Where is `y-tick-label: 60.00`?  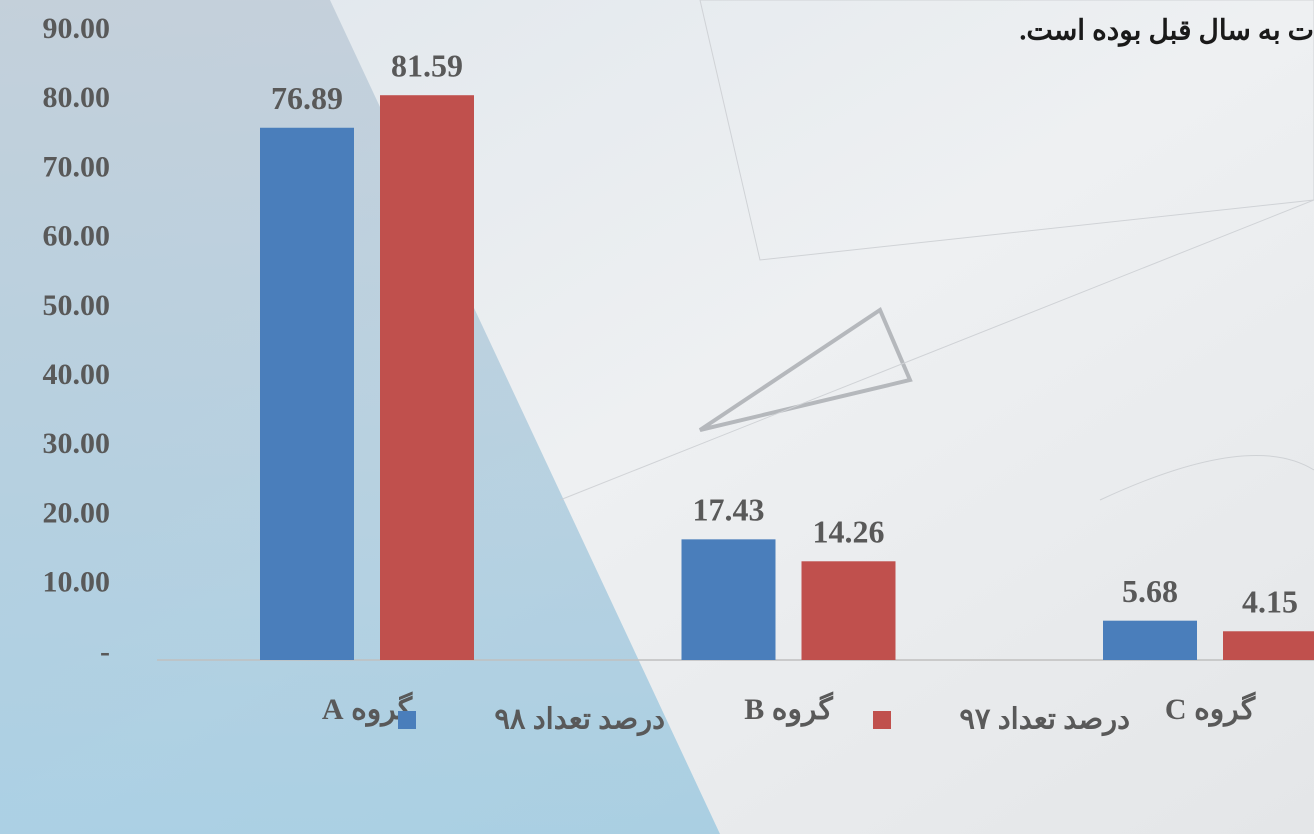
y-tick-label: 60.00 is located at coordinates (77, 236).